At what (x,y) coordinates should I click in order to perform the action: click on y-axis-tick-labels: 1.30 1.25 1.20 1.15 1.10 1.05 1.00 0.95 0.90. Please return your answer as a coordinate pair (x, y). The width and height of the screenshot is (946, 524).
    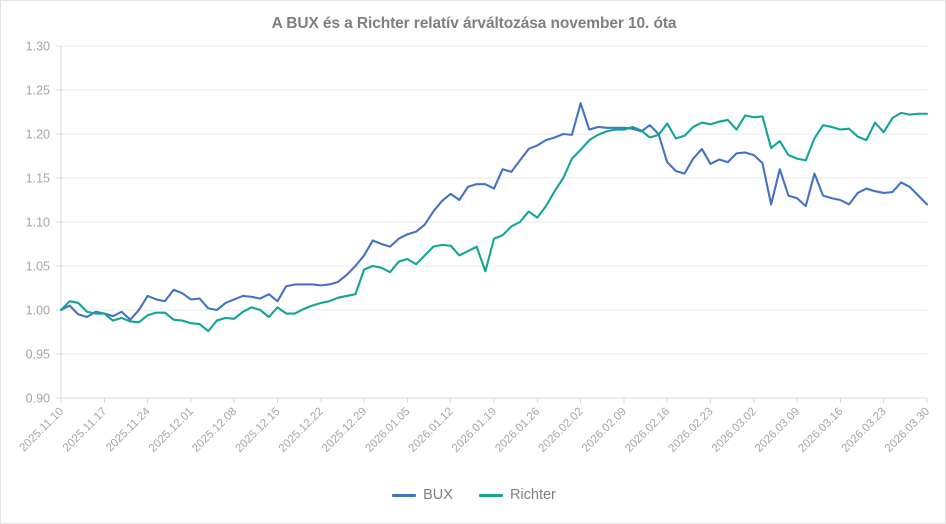
    Looking at the image, I should click on (38, 223).